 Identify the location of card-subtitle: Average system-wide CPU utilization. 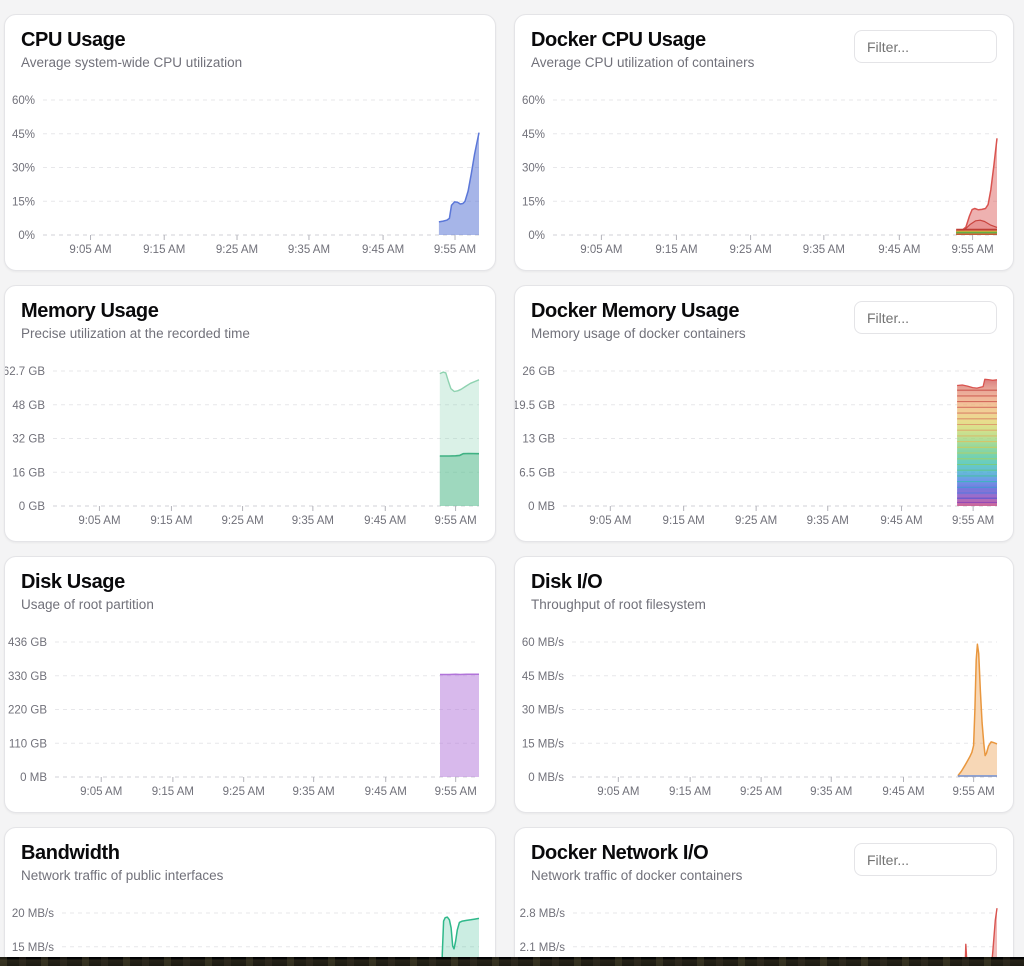
(132, 62).